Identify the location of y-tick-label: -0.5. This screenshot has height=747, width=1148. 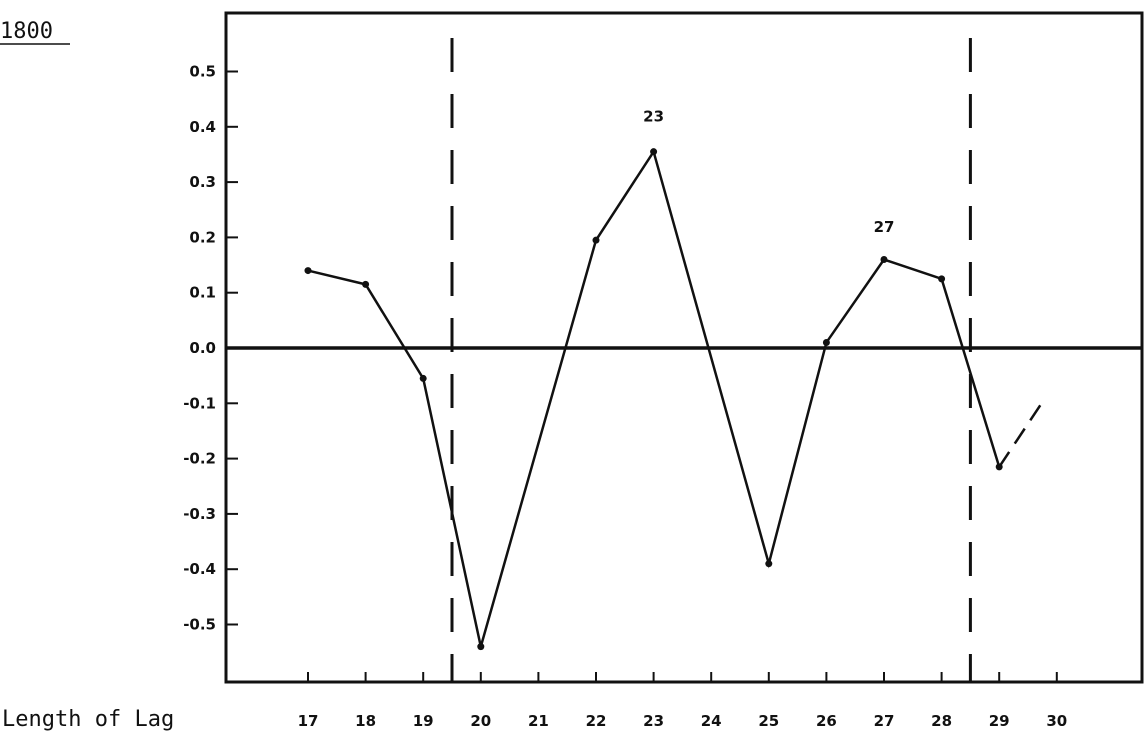
(199, 625).